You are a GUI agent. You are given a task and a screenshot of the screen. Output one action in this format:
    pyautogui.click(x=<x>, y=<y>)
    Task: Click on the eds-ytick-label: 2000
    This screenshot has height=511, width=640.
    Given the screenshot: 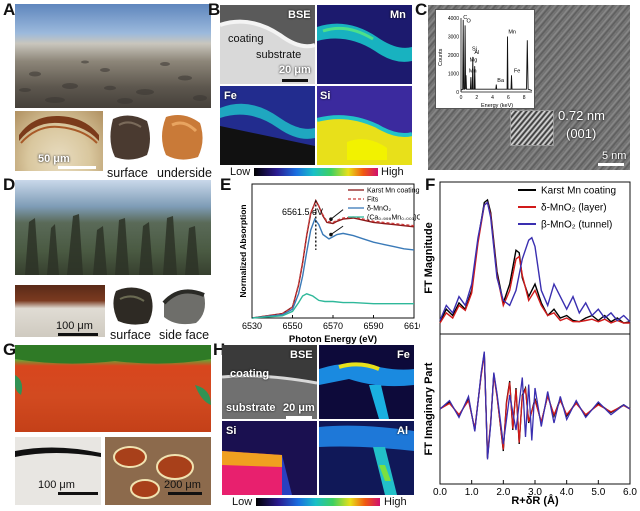 What is the action you would take?
    pyautogui.click(x=453, y=56)
    